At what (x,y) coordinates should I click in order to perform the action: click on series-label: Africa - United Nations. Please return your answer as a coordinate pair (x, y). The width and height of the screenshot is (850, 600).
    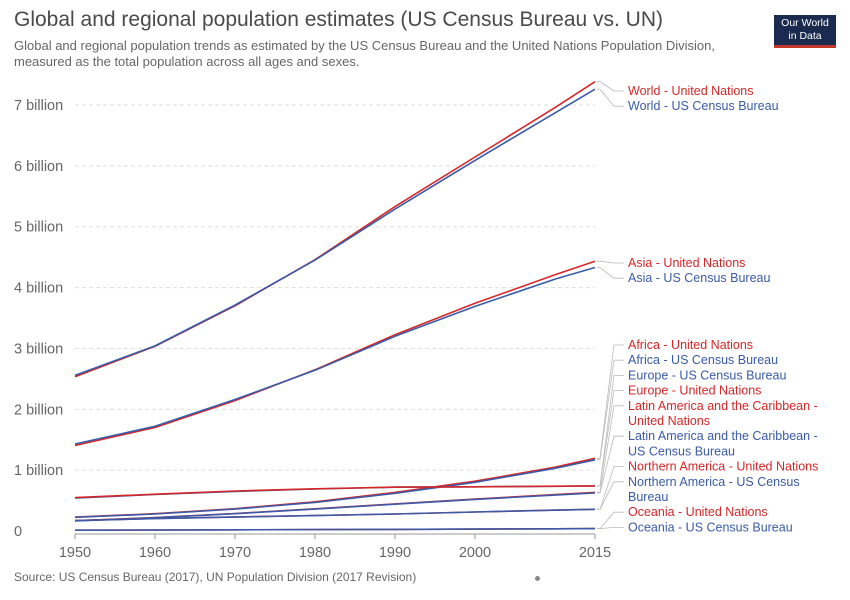
    Looking at the image, I should click on (690, 345).